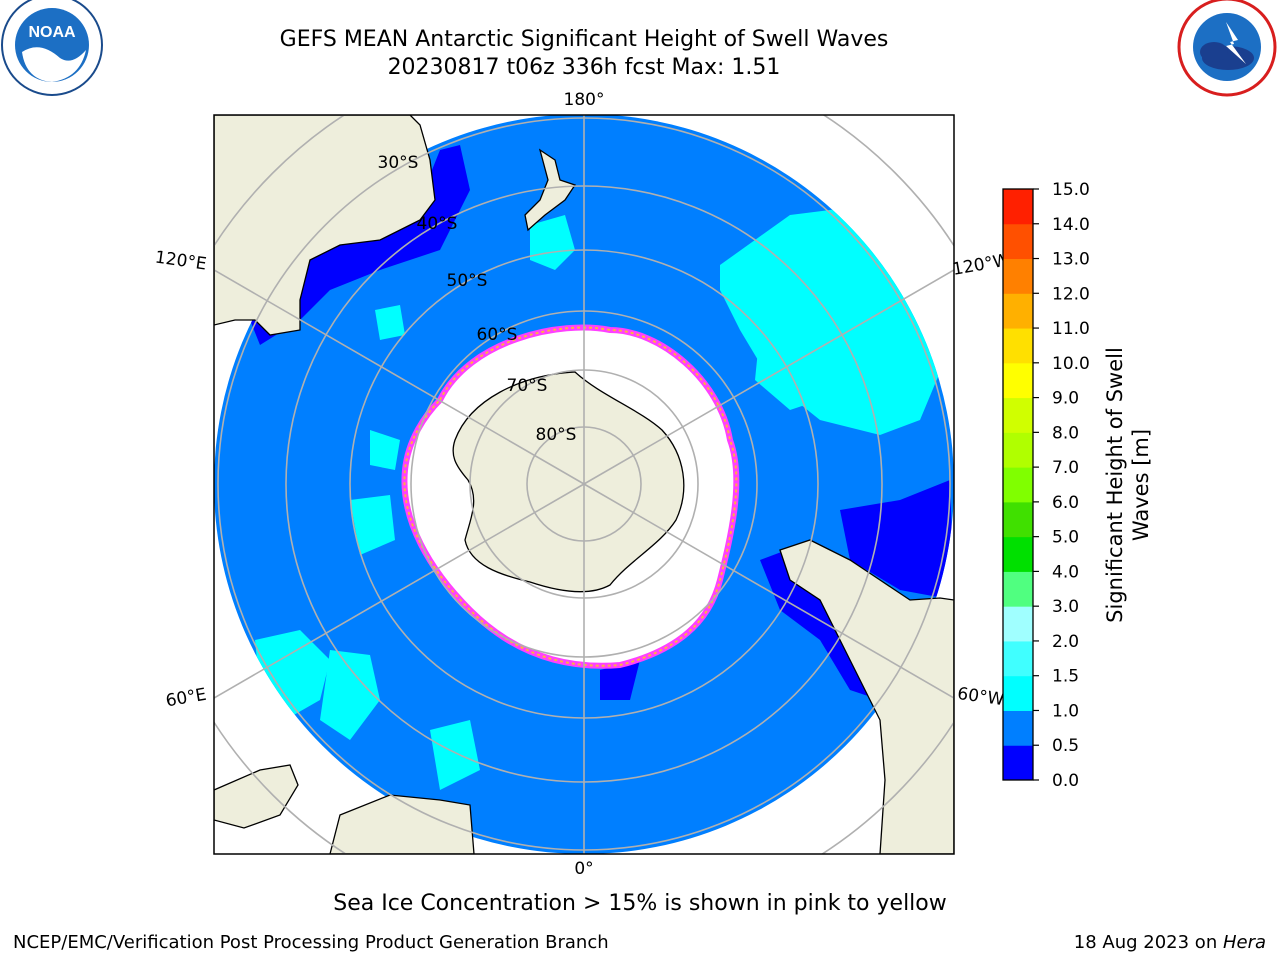  I want to click on lat-label-60s: 60°S, so click(497, 335).